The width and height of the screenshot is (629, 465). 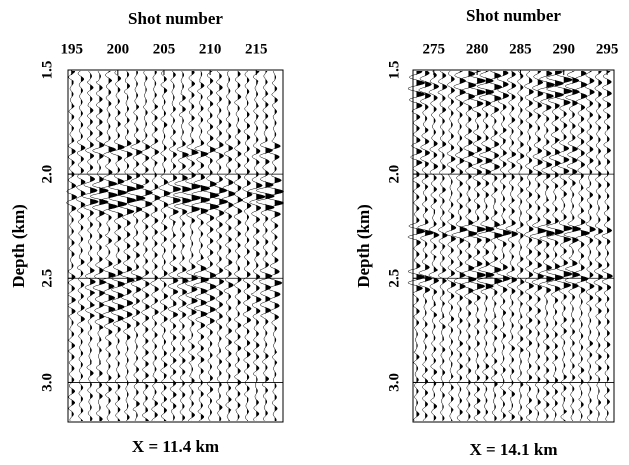 I want to click on x-tick-label: 275, so click(x=434, y=49).